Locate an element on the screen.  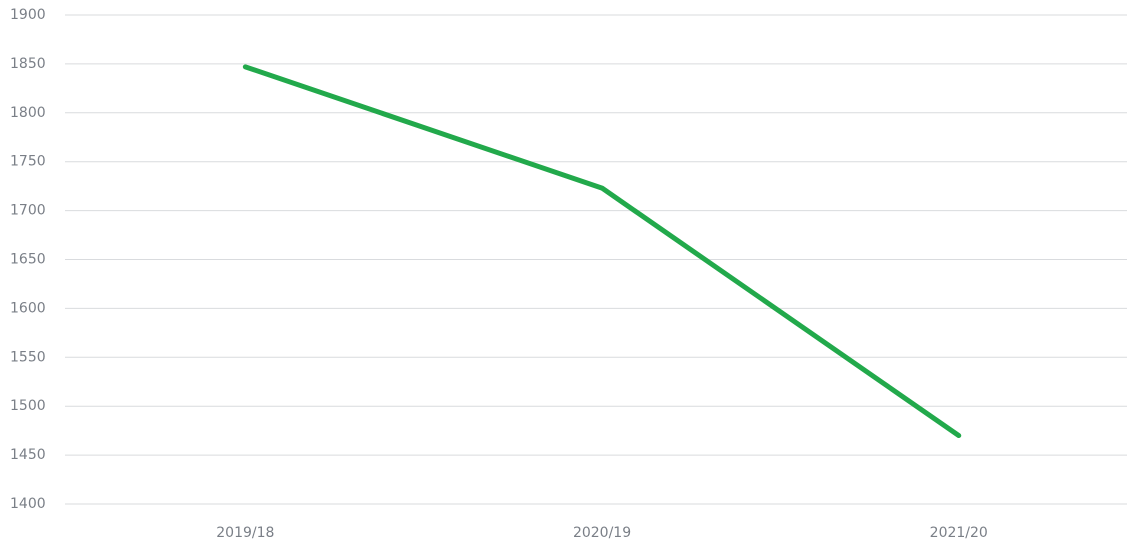
y-tick-label: 1900 is located at coordinates (28, 15).